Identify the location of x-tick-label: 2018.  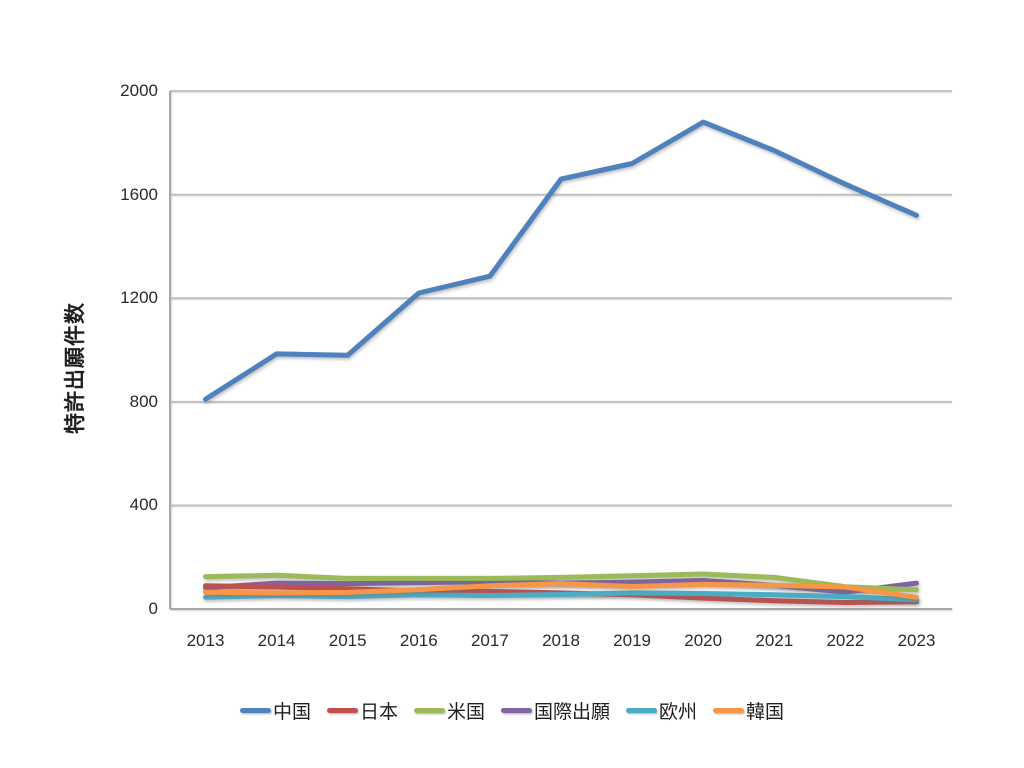
(561, 640).